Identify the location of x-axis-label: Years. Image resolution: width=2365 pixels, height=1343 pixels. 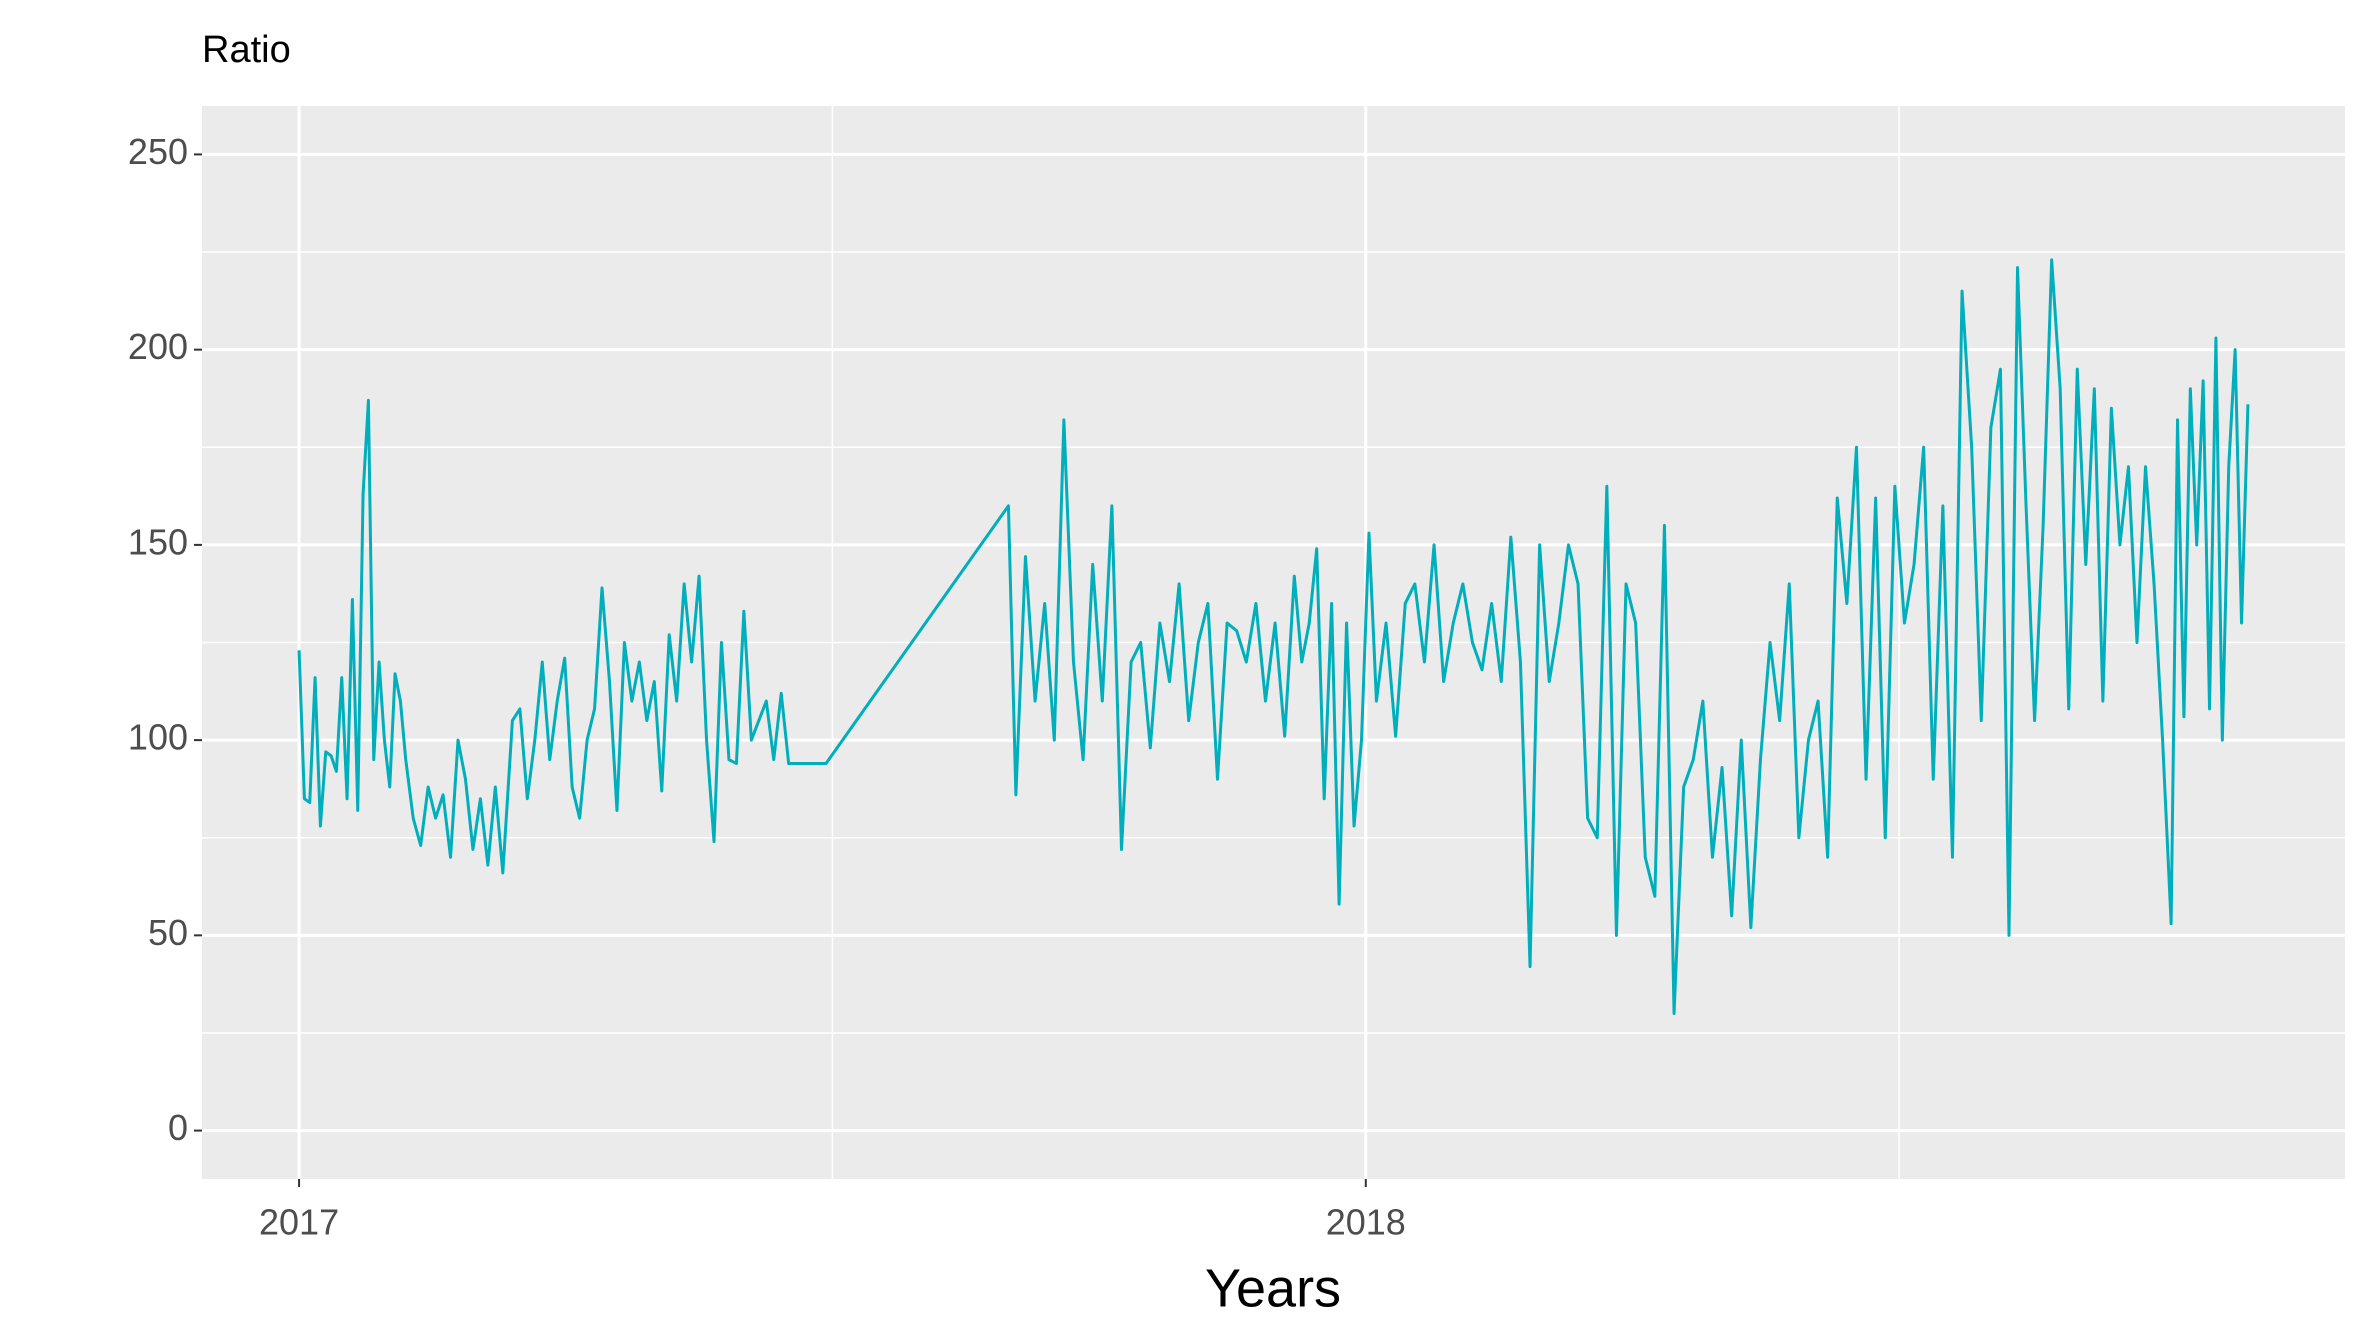
(1273, 1288).